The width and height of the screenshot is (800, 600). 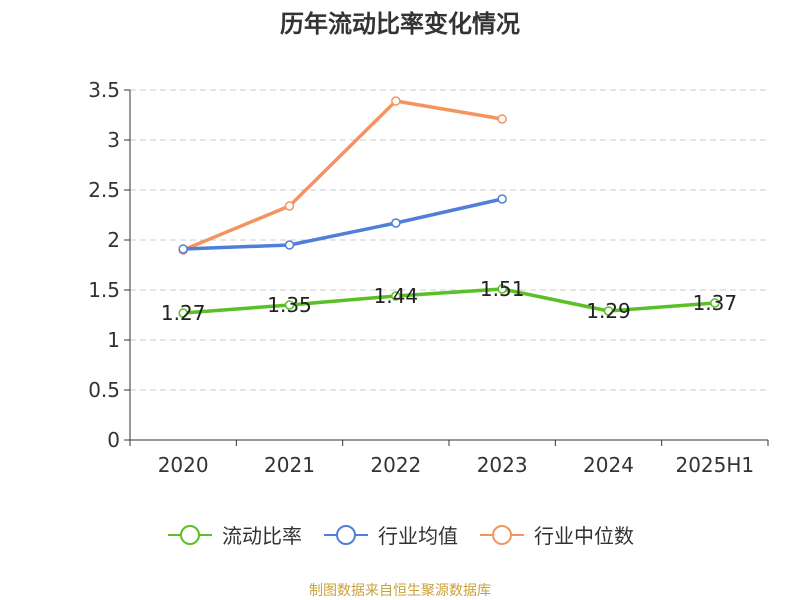 I want to click on data-label: 1.44, so click(x=396, y=296).